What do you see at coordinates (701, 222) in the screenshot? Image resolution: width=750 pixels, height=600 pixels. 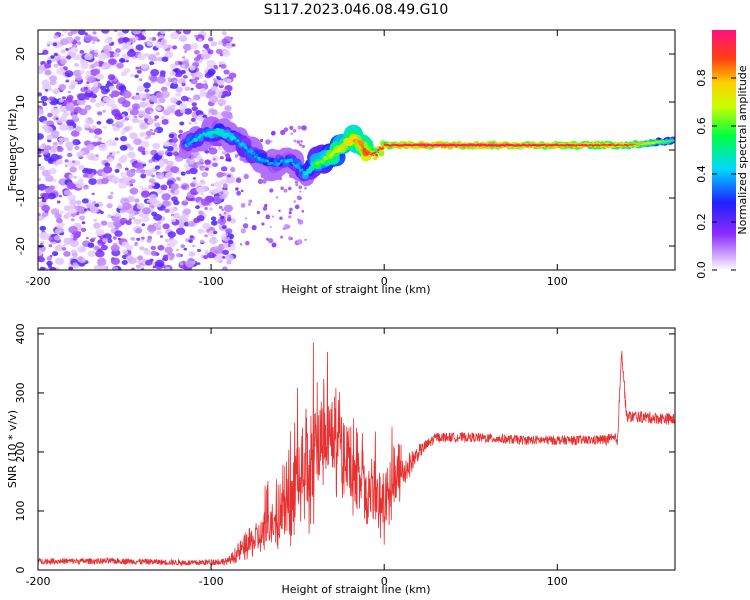 I see `colorbar-tick-label: 0.2` at bounding box center [701, 222].